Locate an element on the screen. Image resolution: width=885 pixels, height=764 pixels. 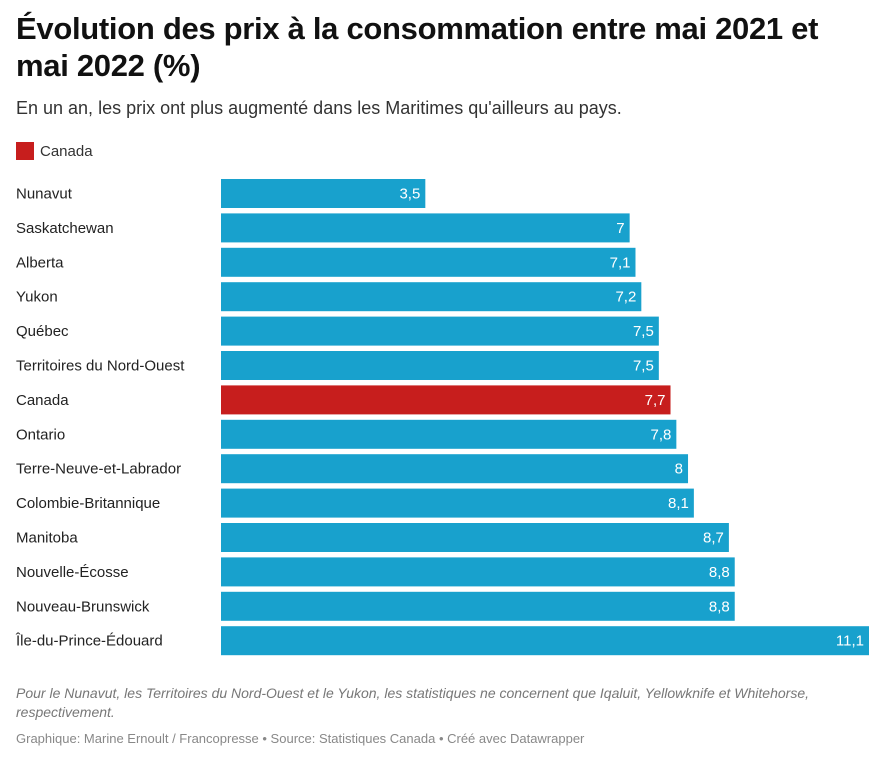
category-label: Québec is located at coordinates (42, 331).